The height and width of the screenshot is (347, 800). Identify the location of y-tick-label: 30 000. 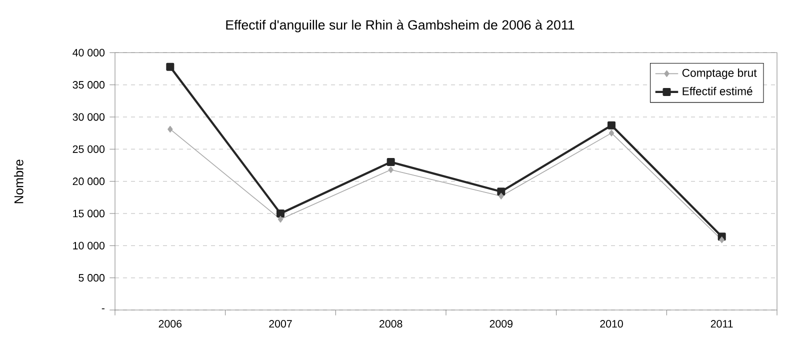
(88, 117).